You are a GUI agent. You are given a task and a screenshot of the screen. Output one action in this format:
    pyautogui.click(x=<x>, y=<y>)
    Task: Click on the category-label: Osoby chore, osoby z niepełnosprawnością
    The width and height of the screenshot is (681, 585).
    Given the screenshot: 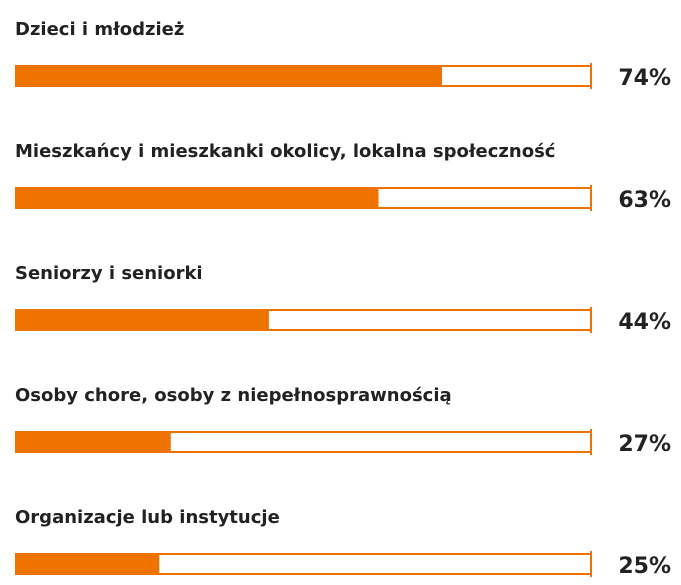 What is the action you would take?
    pyautogui.click(x=233, y=395)
    